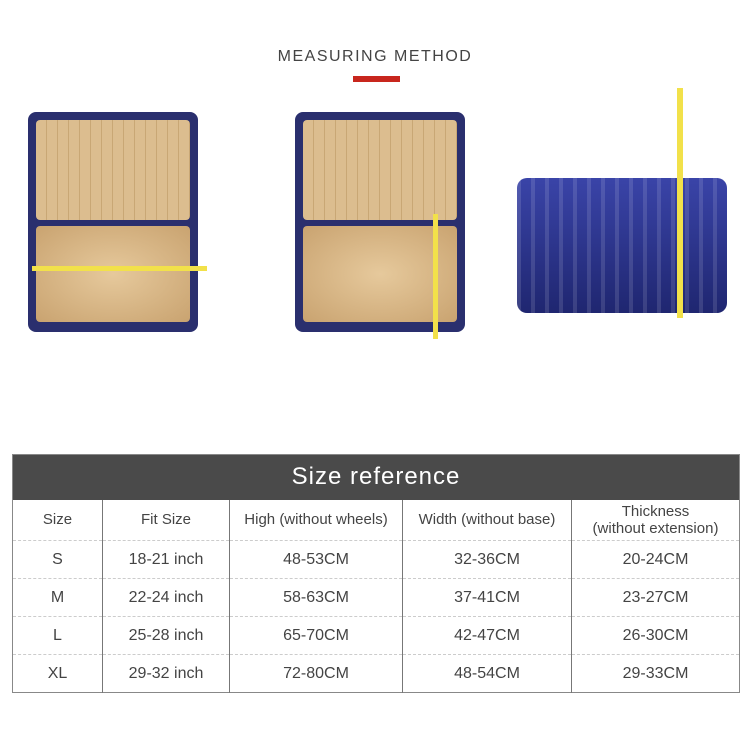  I want to click on cell-size: XL, so click(57, 673).